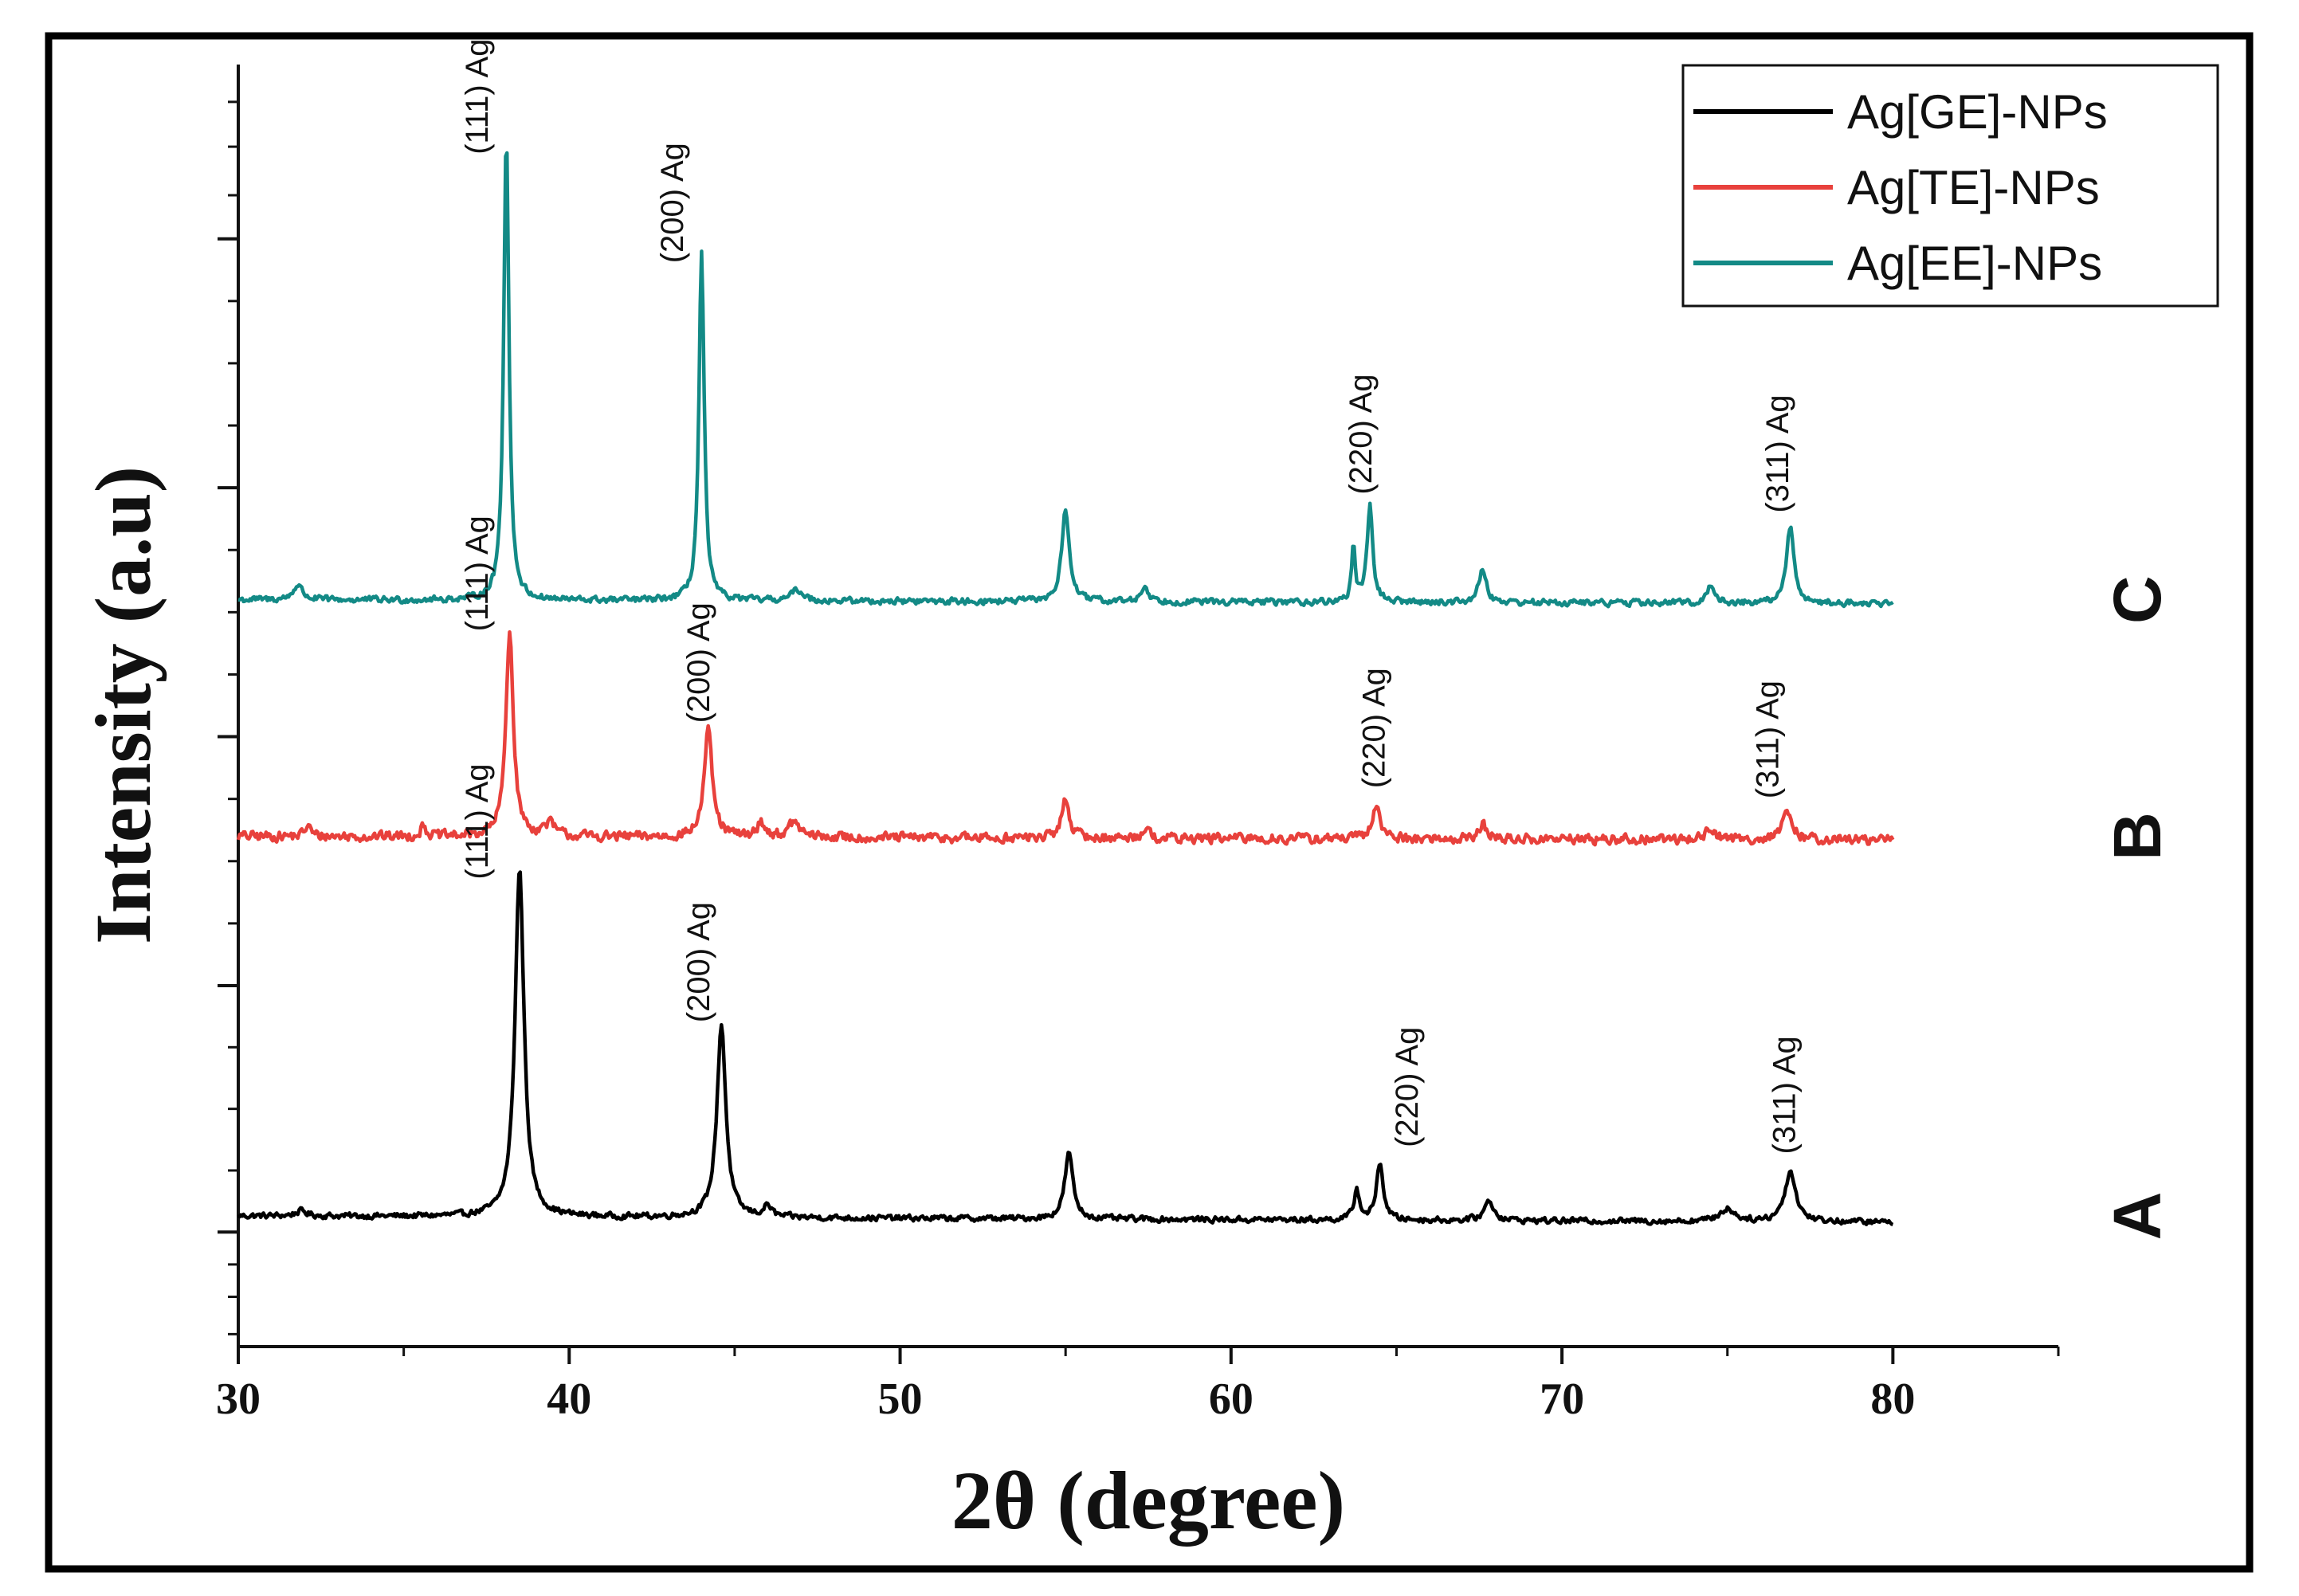 The height and width of the screenshot is (1596, 2299). Describe the element at coordinates (1974, 264) in the screenshot. I see `legend-label-ee: Ag[EE]-NPs` at that location.